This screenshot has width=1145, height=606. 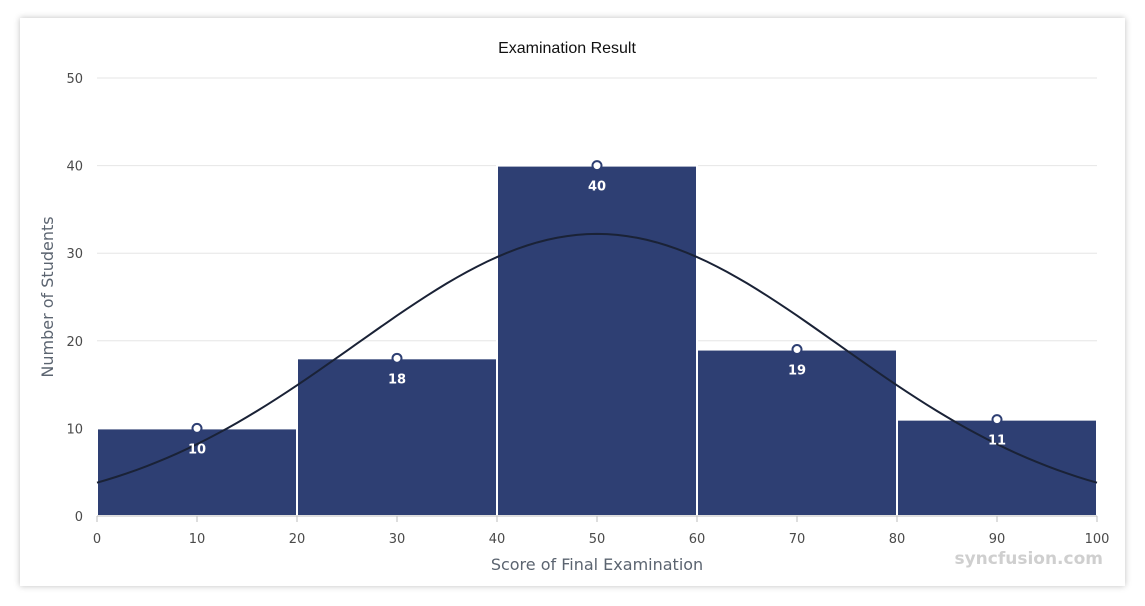 I want to click on data-label: 10, so click(x=197, y=449).